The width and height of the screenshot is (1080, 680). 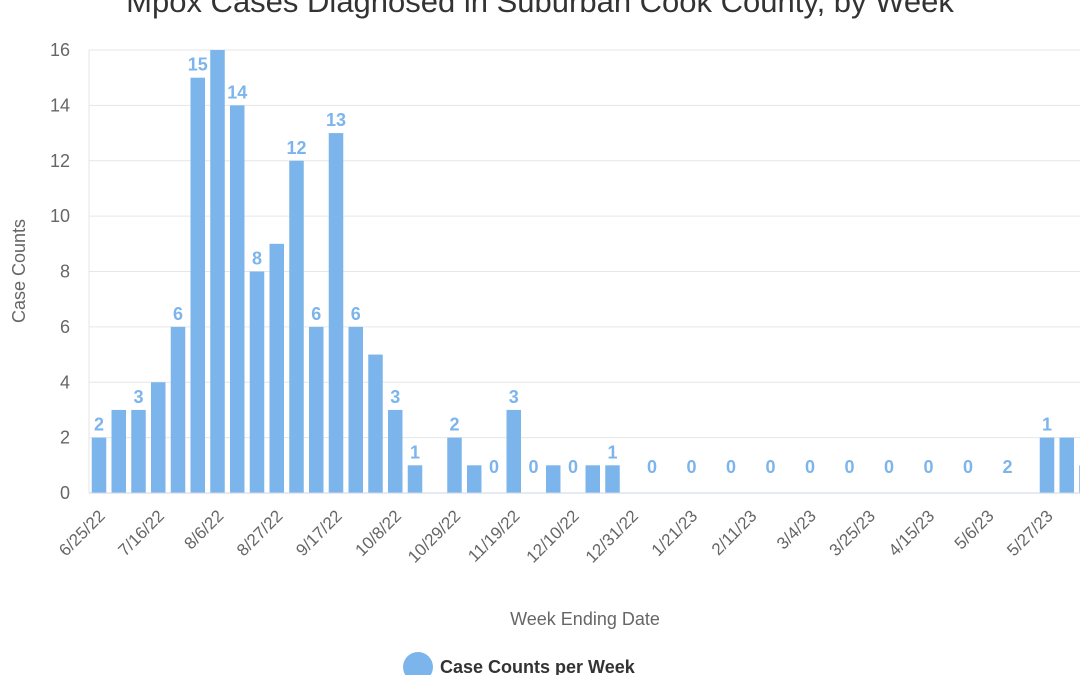 What do you see at coordinates (237, 92) in the screenshot?
I see `data-label: 14` at bounding box center [237, 92].